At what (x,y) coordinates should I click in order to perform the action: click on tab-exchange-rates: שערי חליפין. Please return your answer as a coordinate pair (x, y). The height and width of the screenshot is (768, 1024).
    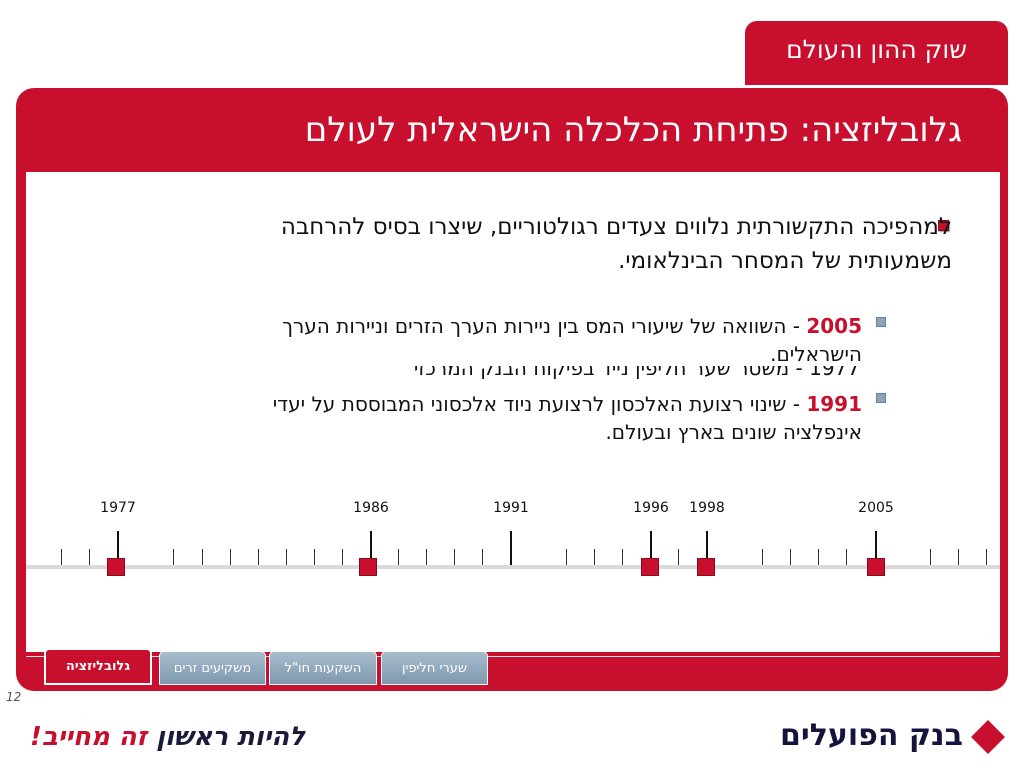
    Looking at the image, I should click on (434, 668).